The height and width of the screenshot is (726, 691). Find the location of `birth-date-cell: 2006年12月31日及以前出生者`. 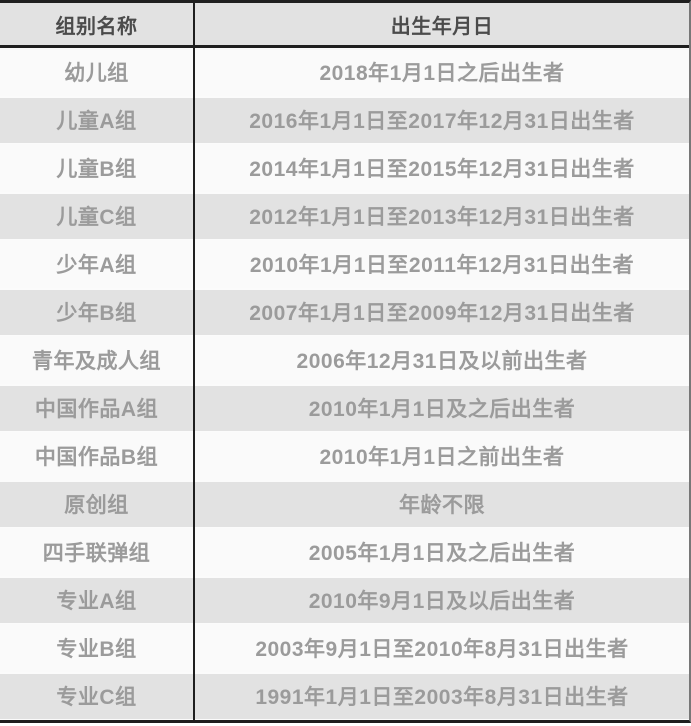

birth-date-cell: 2006年12月31日及以前出生者 is located at coordinates (441, 360).